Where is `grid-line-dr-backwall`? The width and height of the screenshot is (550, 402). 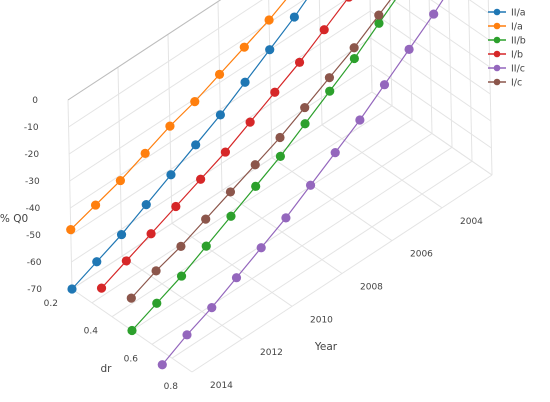 grid-line-dr-backwall is located at coordinates (450, 74).